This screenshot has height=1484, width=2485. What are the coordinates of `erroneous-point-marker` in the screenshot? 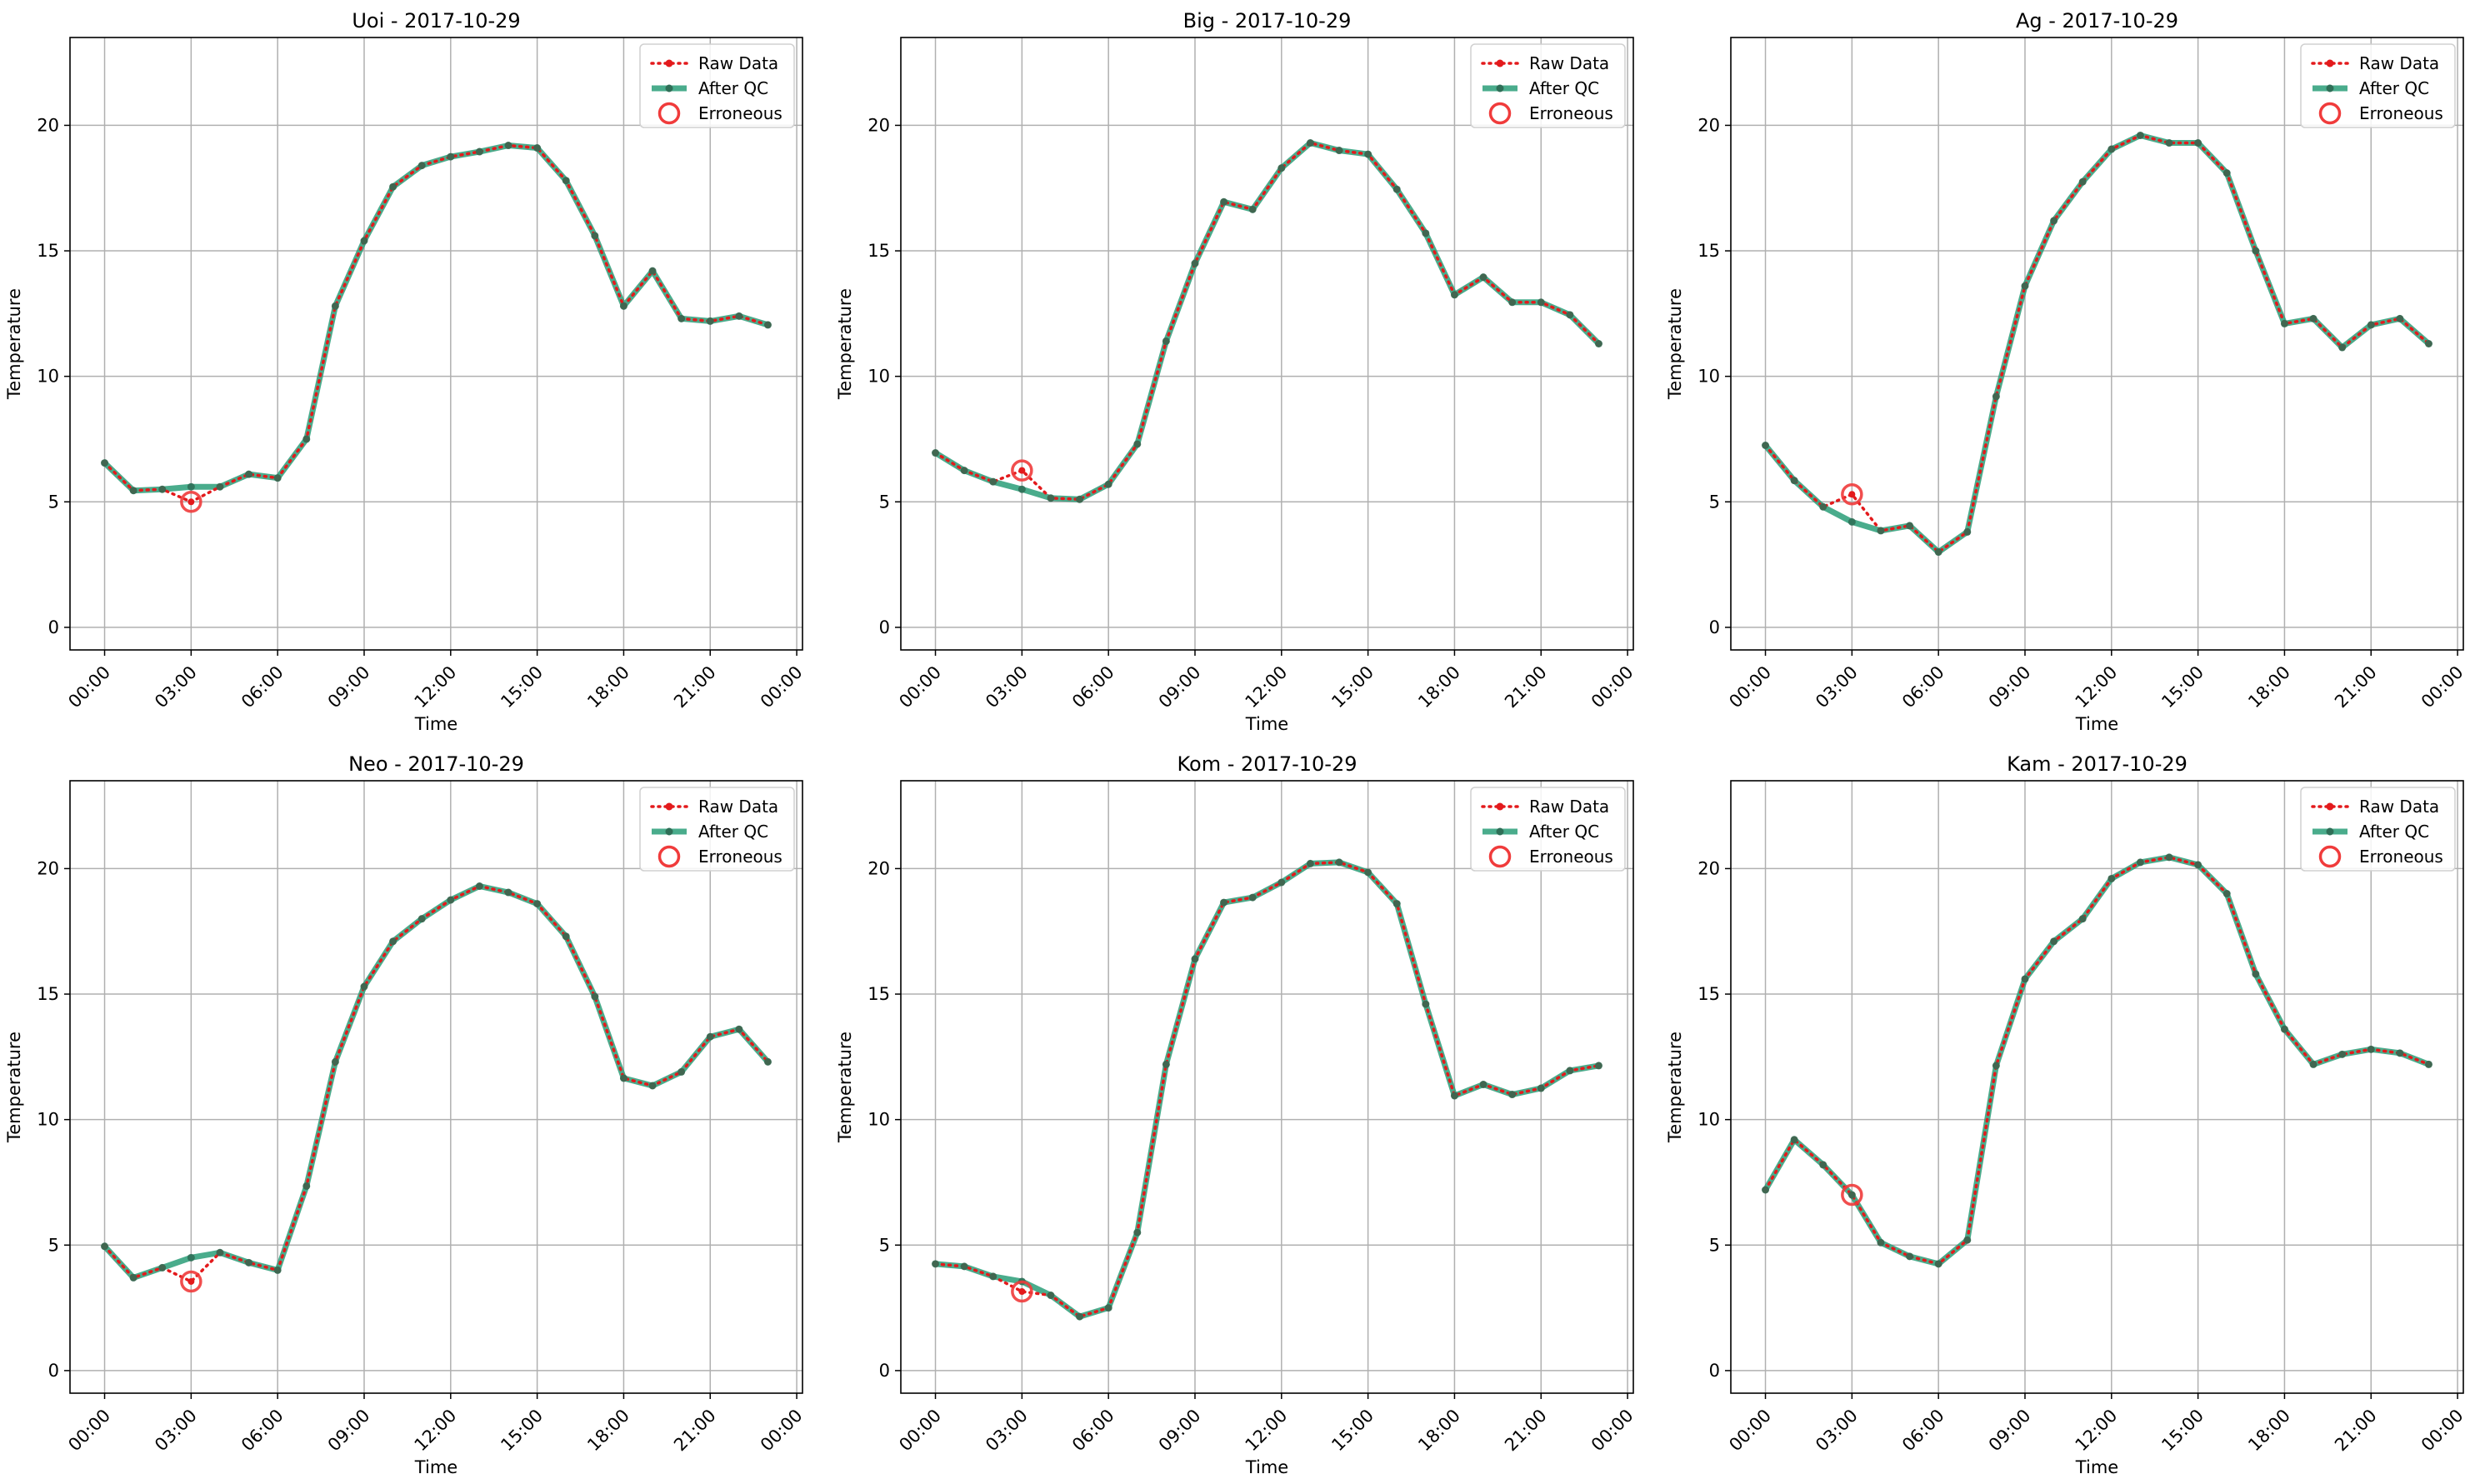 It's located at (1852, 1195).